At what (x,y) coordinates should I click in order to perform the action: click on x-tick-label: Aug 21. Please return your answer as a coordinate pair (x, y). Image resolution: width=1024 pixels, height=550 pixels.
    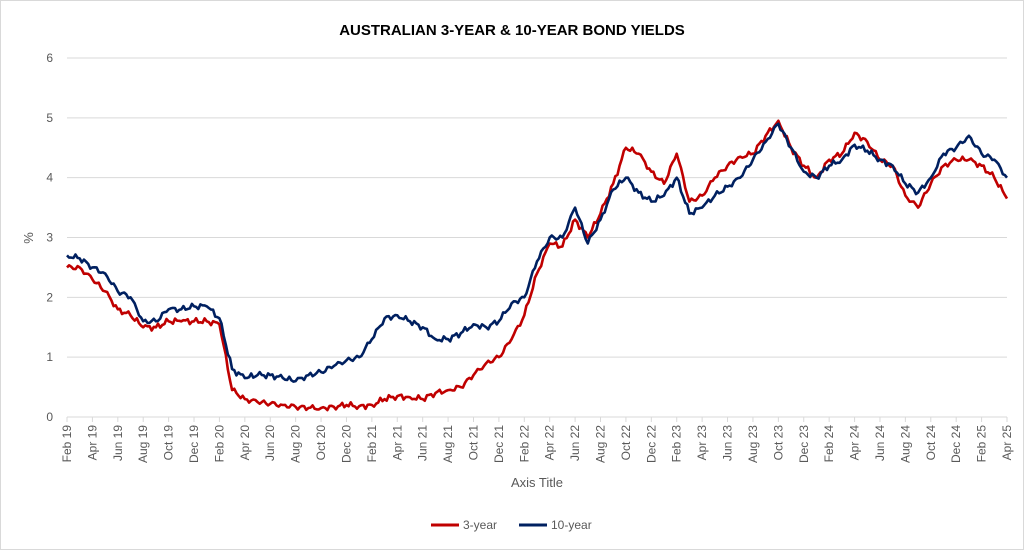
    Looking at the image, I should click on (448, 444).